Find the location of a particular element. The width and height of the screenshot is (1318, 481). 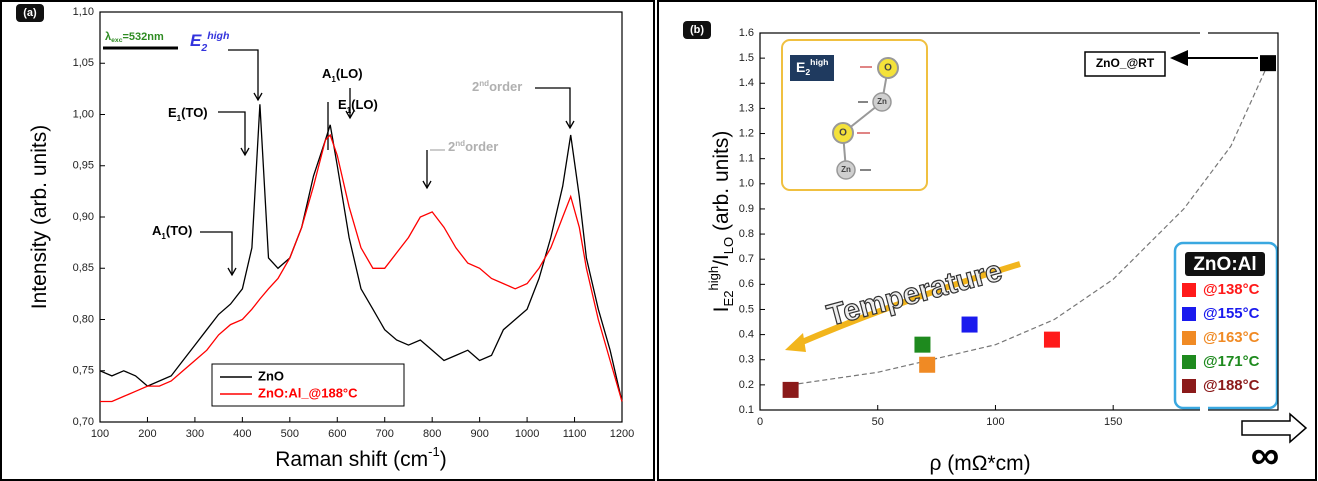

y-tick-label: 1,00 is located at coordinates (83, 114).